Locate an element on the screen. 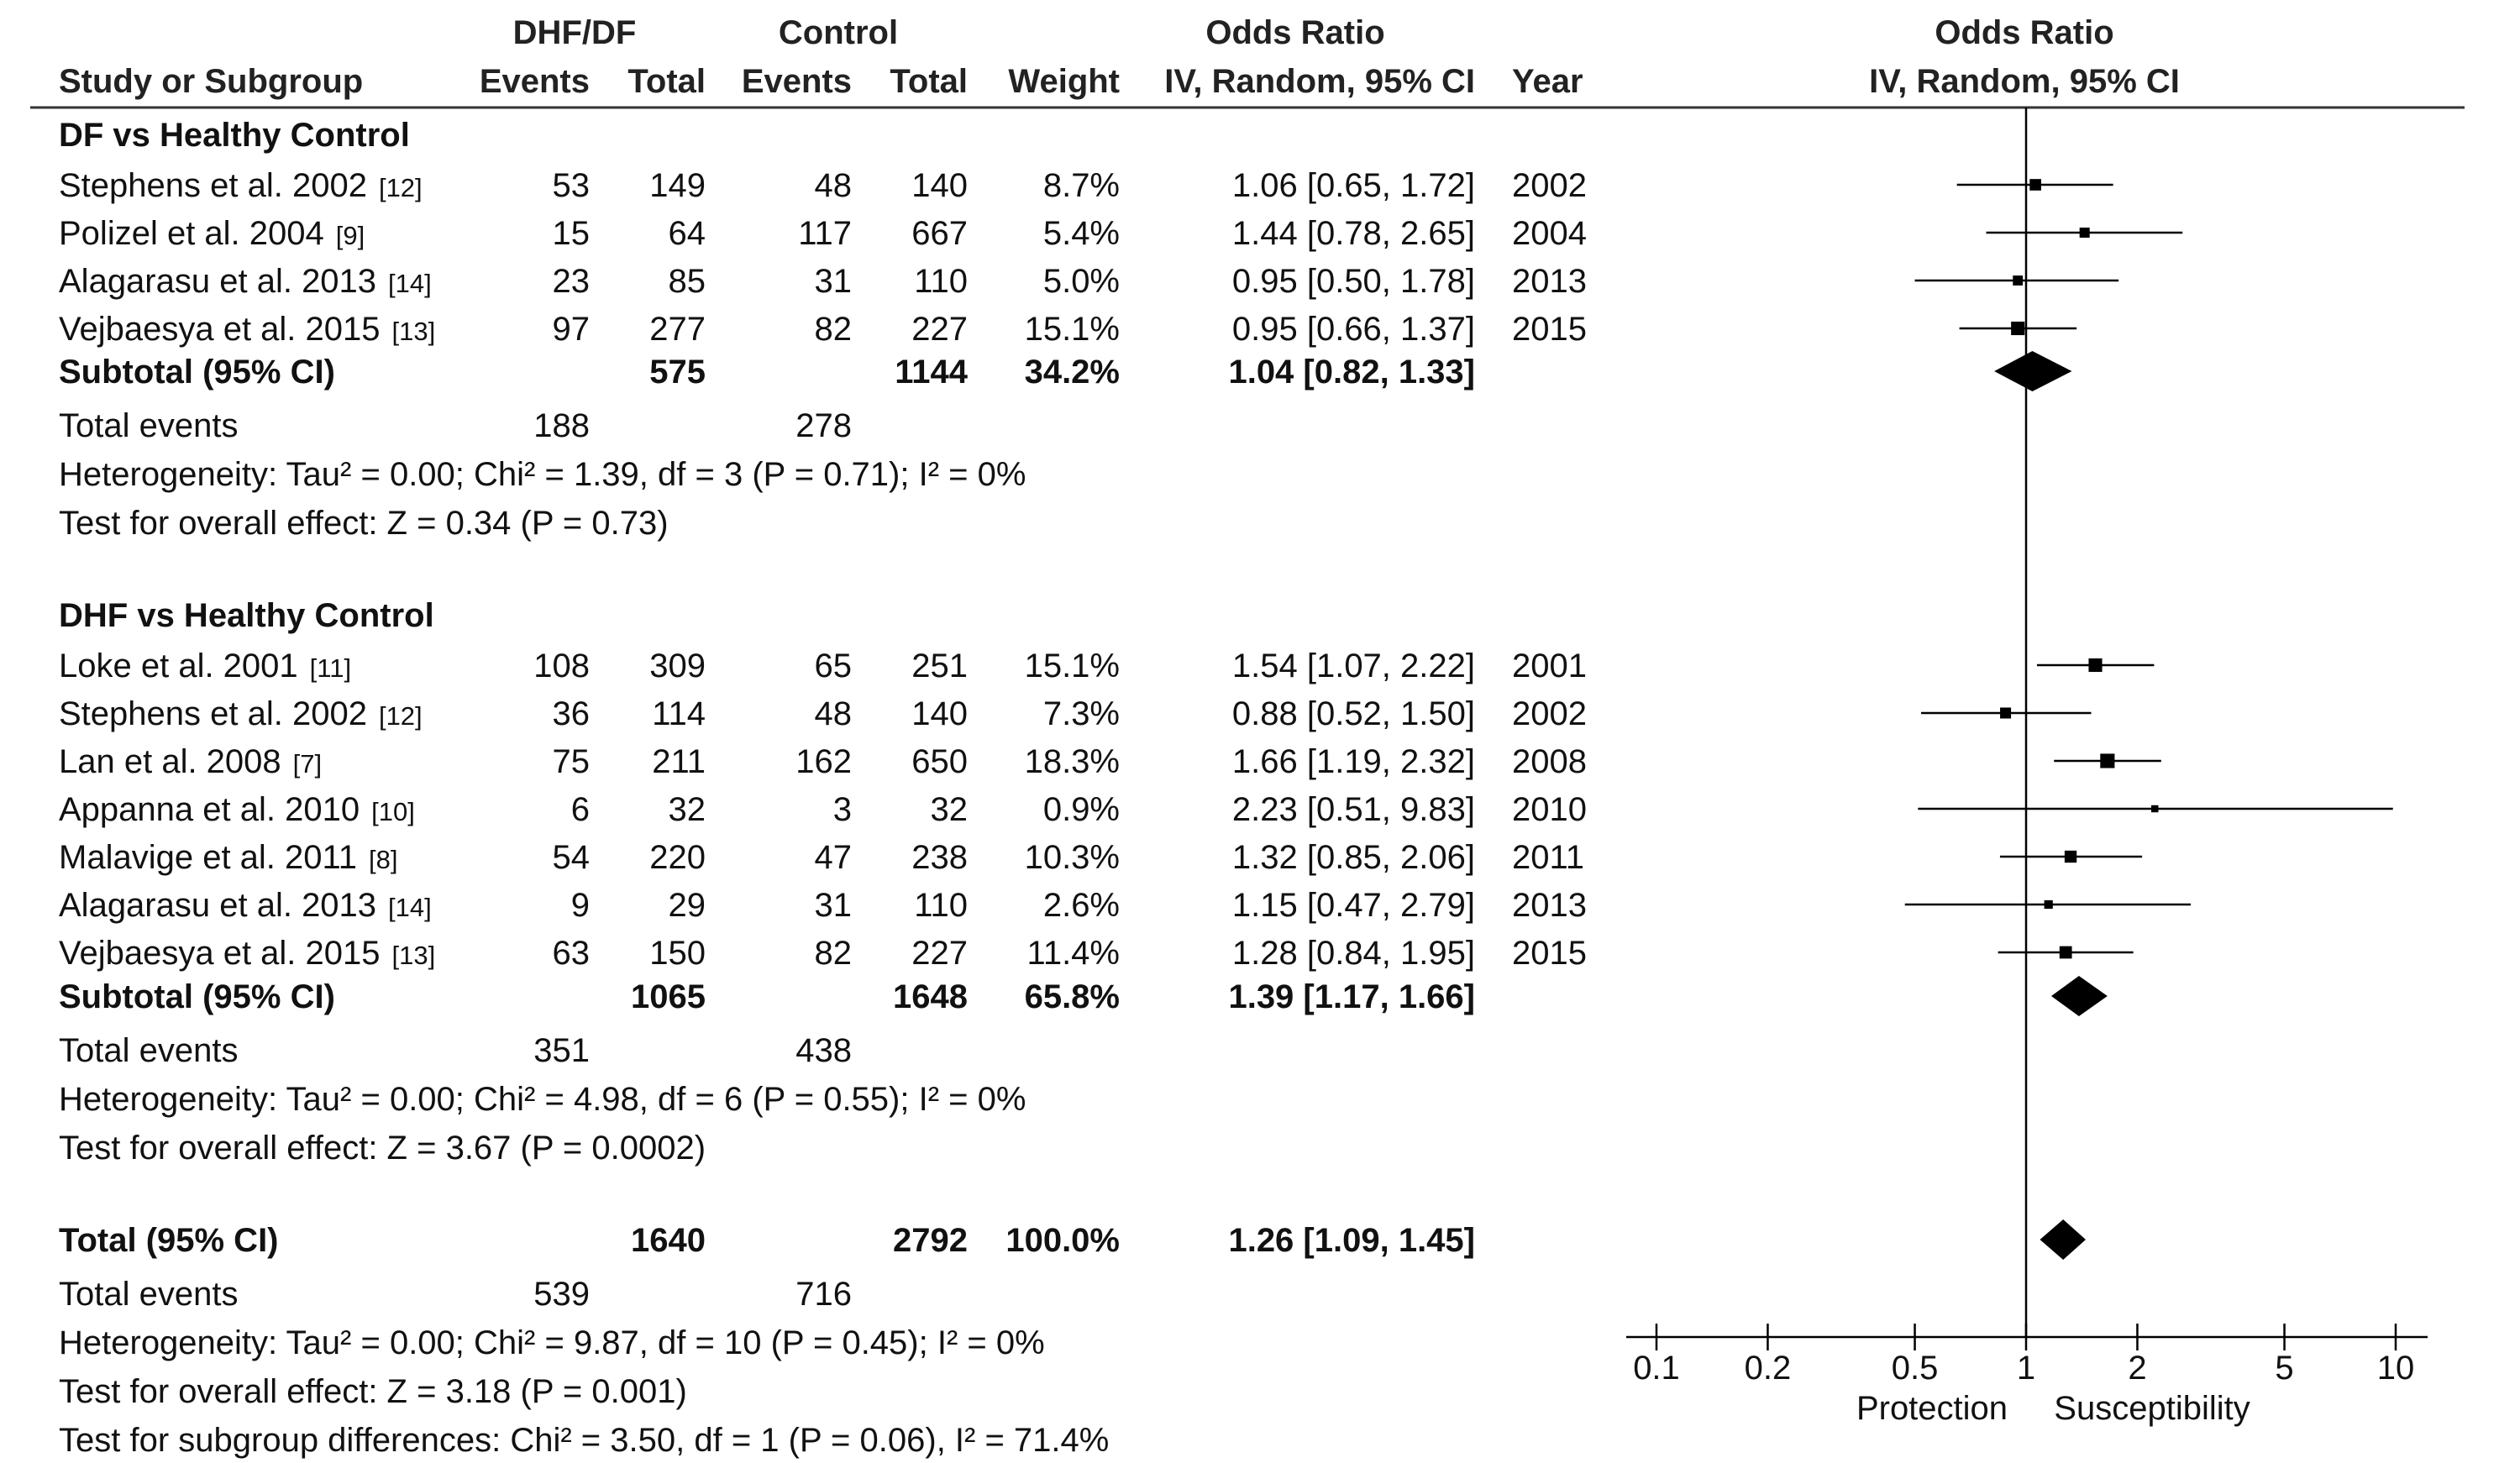 This screenshot has height=1463, width=2520. study-name: Polizel et al. 2004 is located at coordinates (191, 233).